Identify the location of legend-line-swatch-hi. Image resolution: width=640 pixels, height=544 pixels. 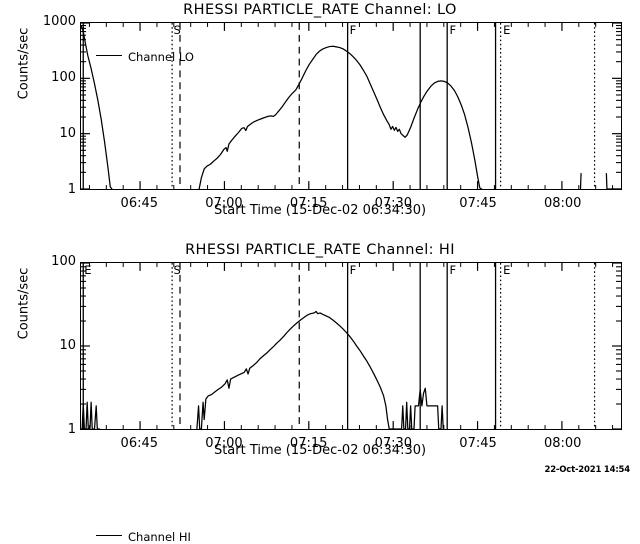
(109, 535).